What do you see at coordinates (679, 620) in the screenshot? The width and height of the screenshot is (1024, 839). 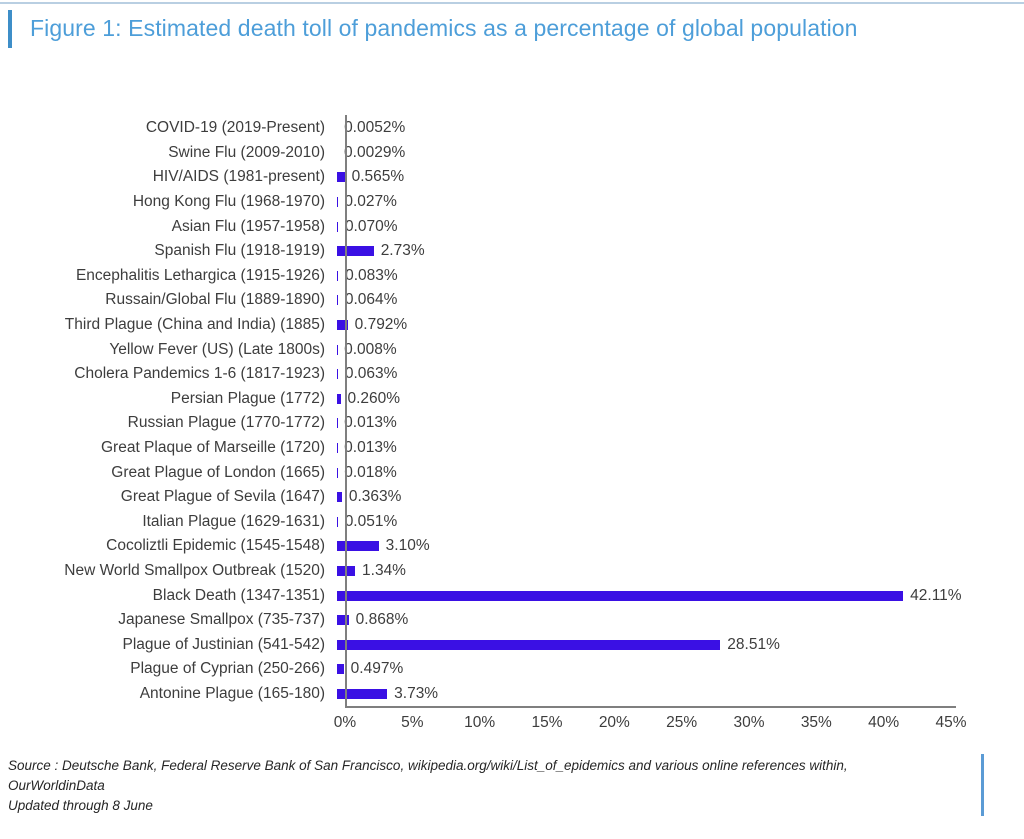 I see `bar-track: 0.868%` at bounding box center [679, 620].